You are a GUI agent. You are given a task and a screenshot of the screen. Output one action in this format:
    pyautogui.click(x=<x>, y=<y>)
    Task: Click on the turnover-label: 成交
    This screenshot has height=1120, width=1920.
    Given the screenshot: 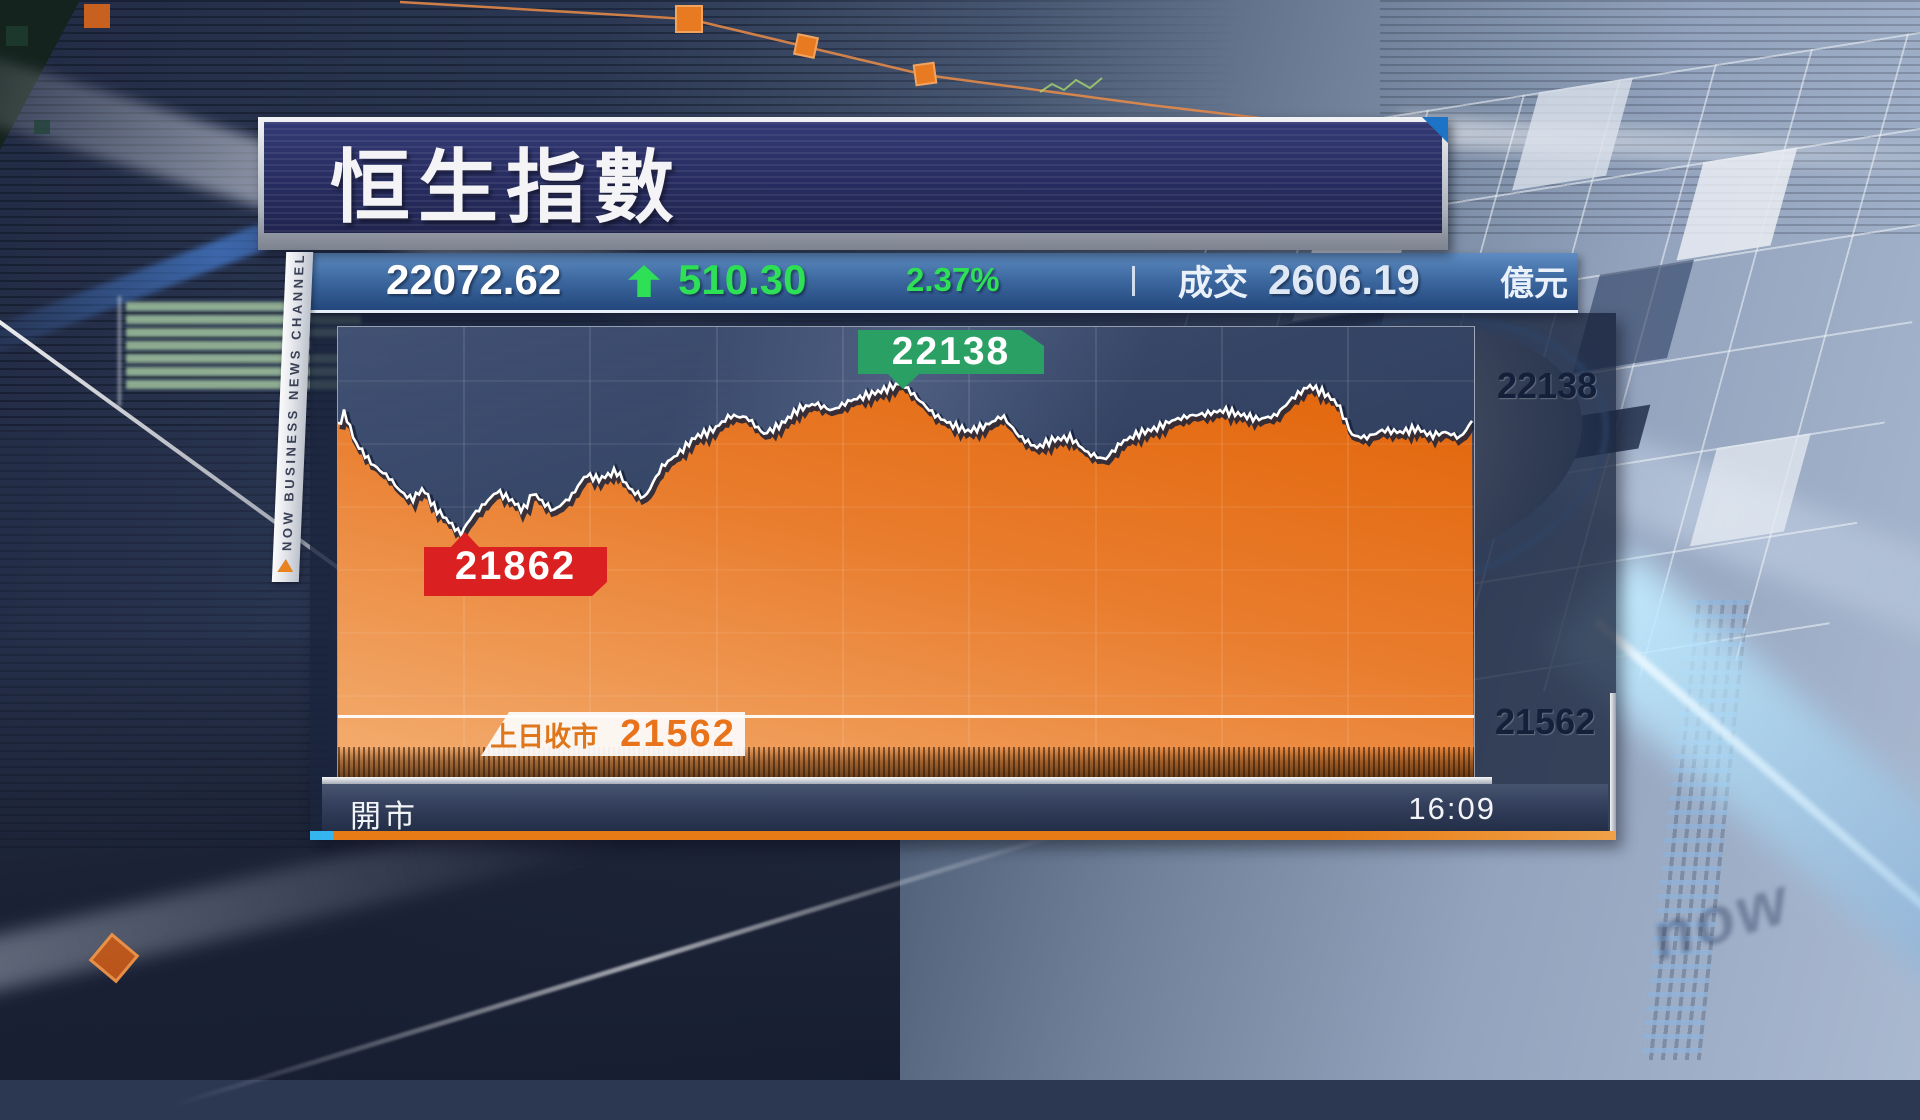 What is the action you would take?
    pyautogui.click(x=1213, y=283)
    